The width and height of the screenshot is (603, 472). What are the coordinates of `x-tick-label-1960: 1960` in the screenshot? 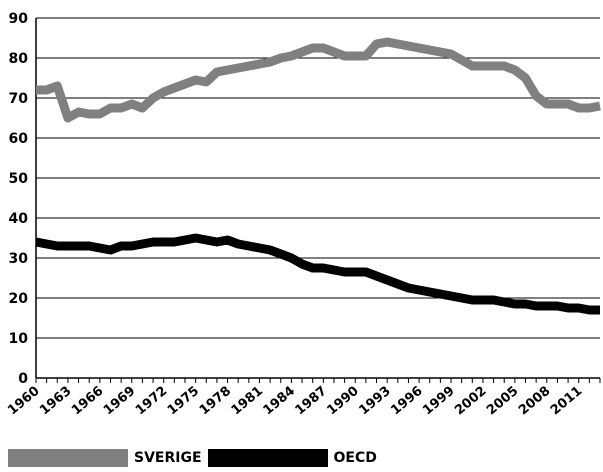 It's located at (23, 401).